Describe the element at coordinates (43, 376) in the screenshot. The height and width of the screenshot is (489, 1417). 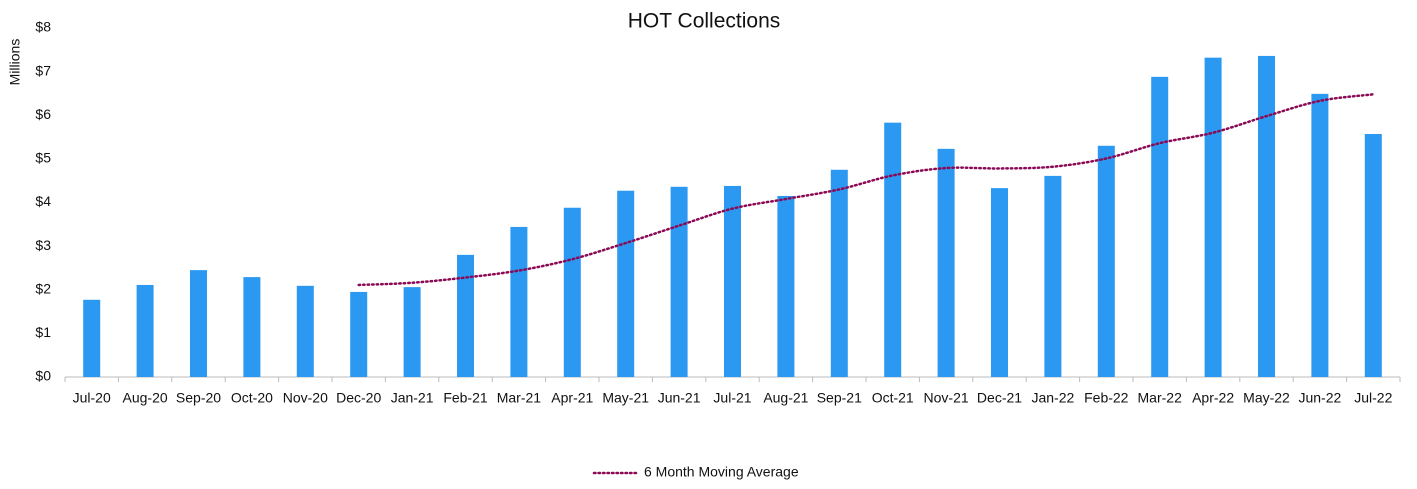
I see `y-tick-label: $0` at that location.